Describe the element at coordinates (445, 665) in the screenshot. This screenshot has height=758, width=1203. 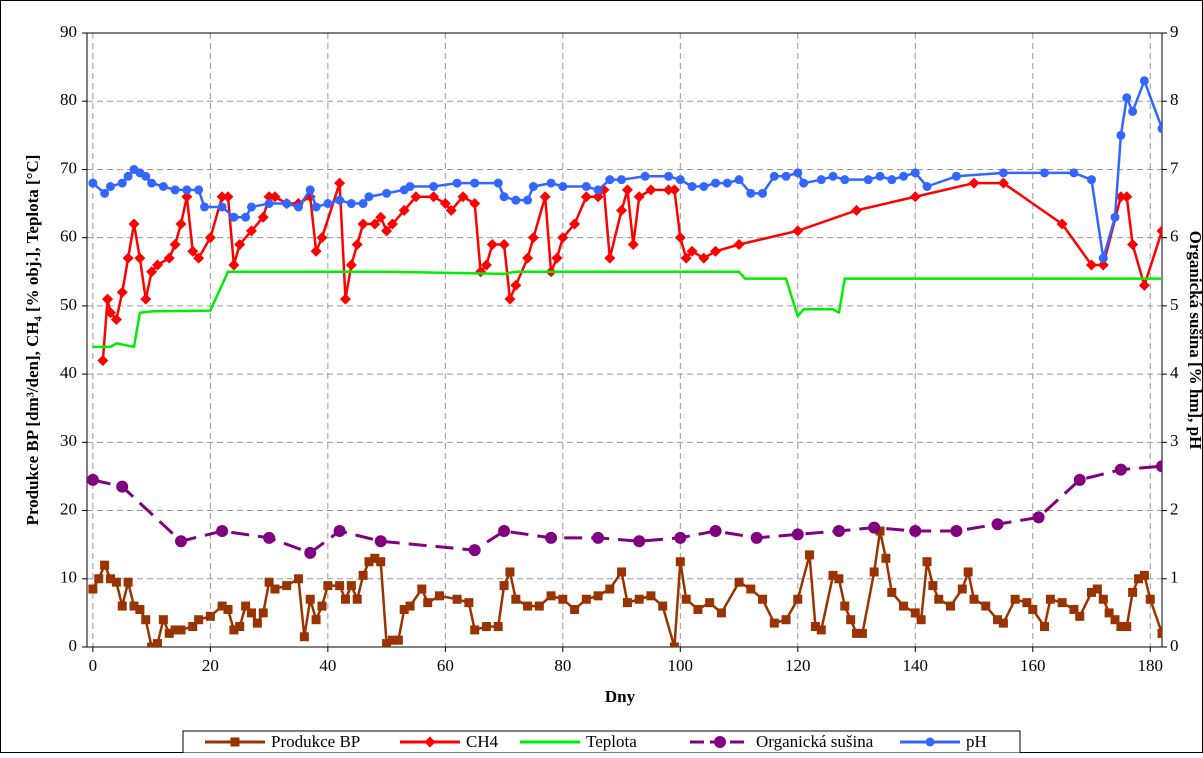
I see `x-tick-label: 60` at that location.